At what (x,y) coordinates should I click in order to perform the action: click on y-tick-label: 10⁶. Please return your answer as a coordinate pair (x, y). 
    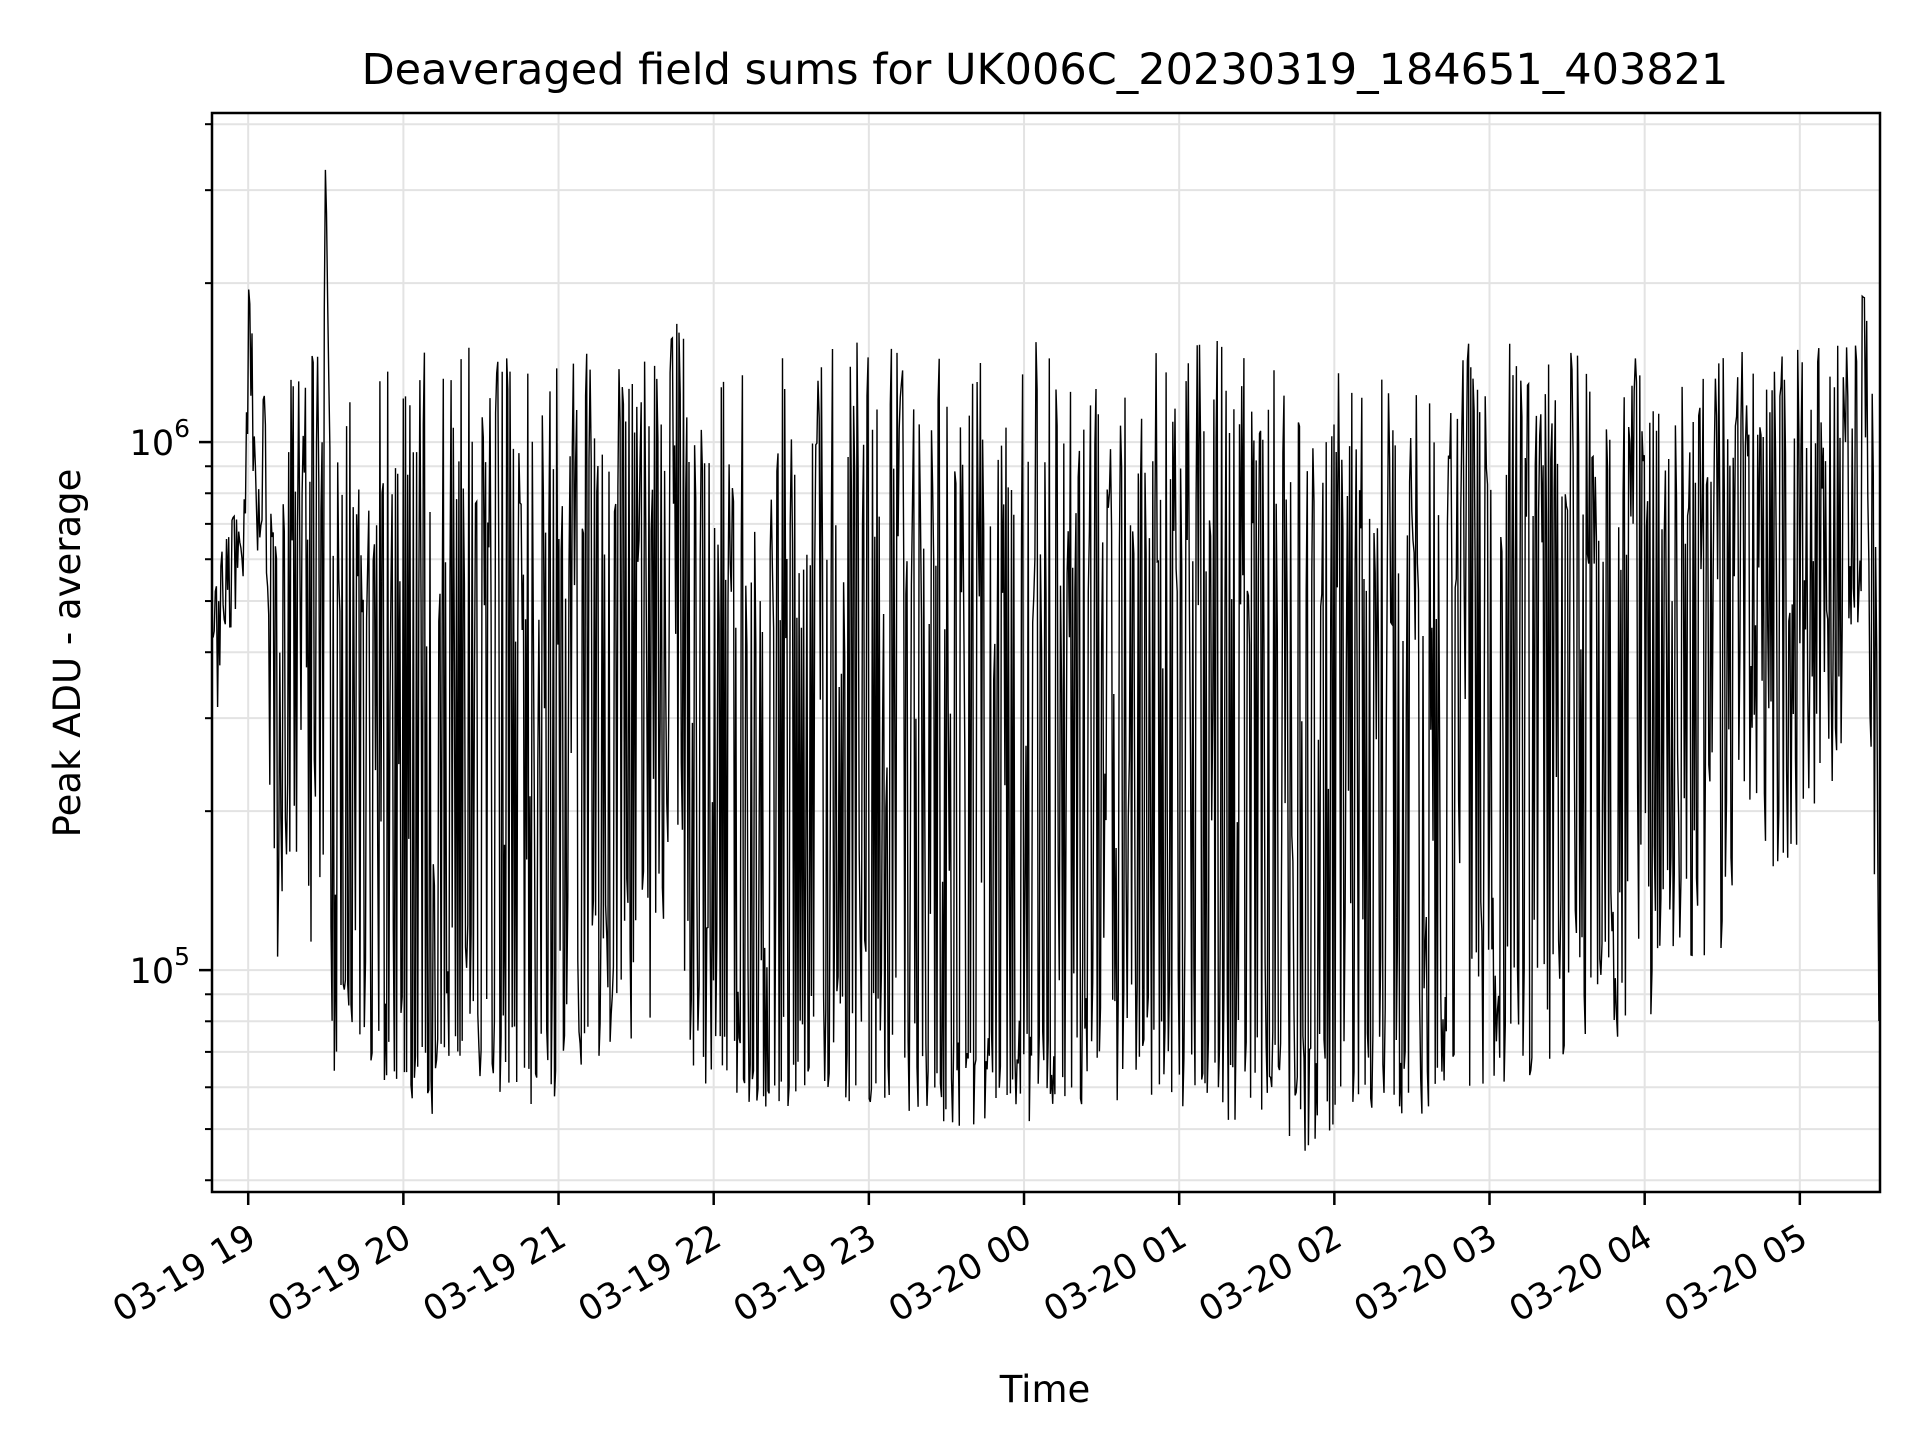
    Looking at the image, I should click on (160, 439).